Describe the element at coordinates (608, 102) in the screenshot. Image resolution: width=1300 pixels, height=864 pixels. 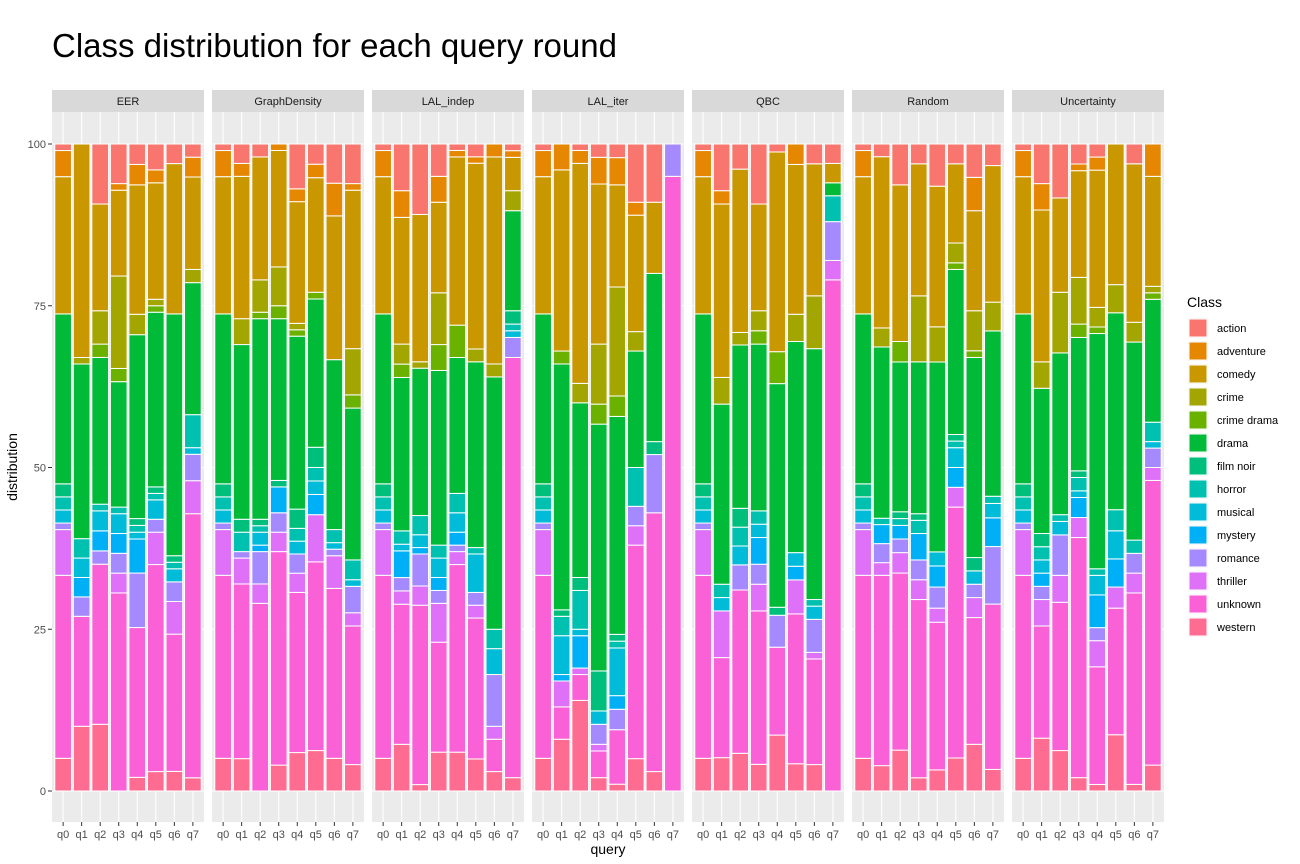
I see `facet-strip-label: LAL_iter` at that location.